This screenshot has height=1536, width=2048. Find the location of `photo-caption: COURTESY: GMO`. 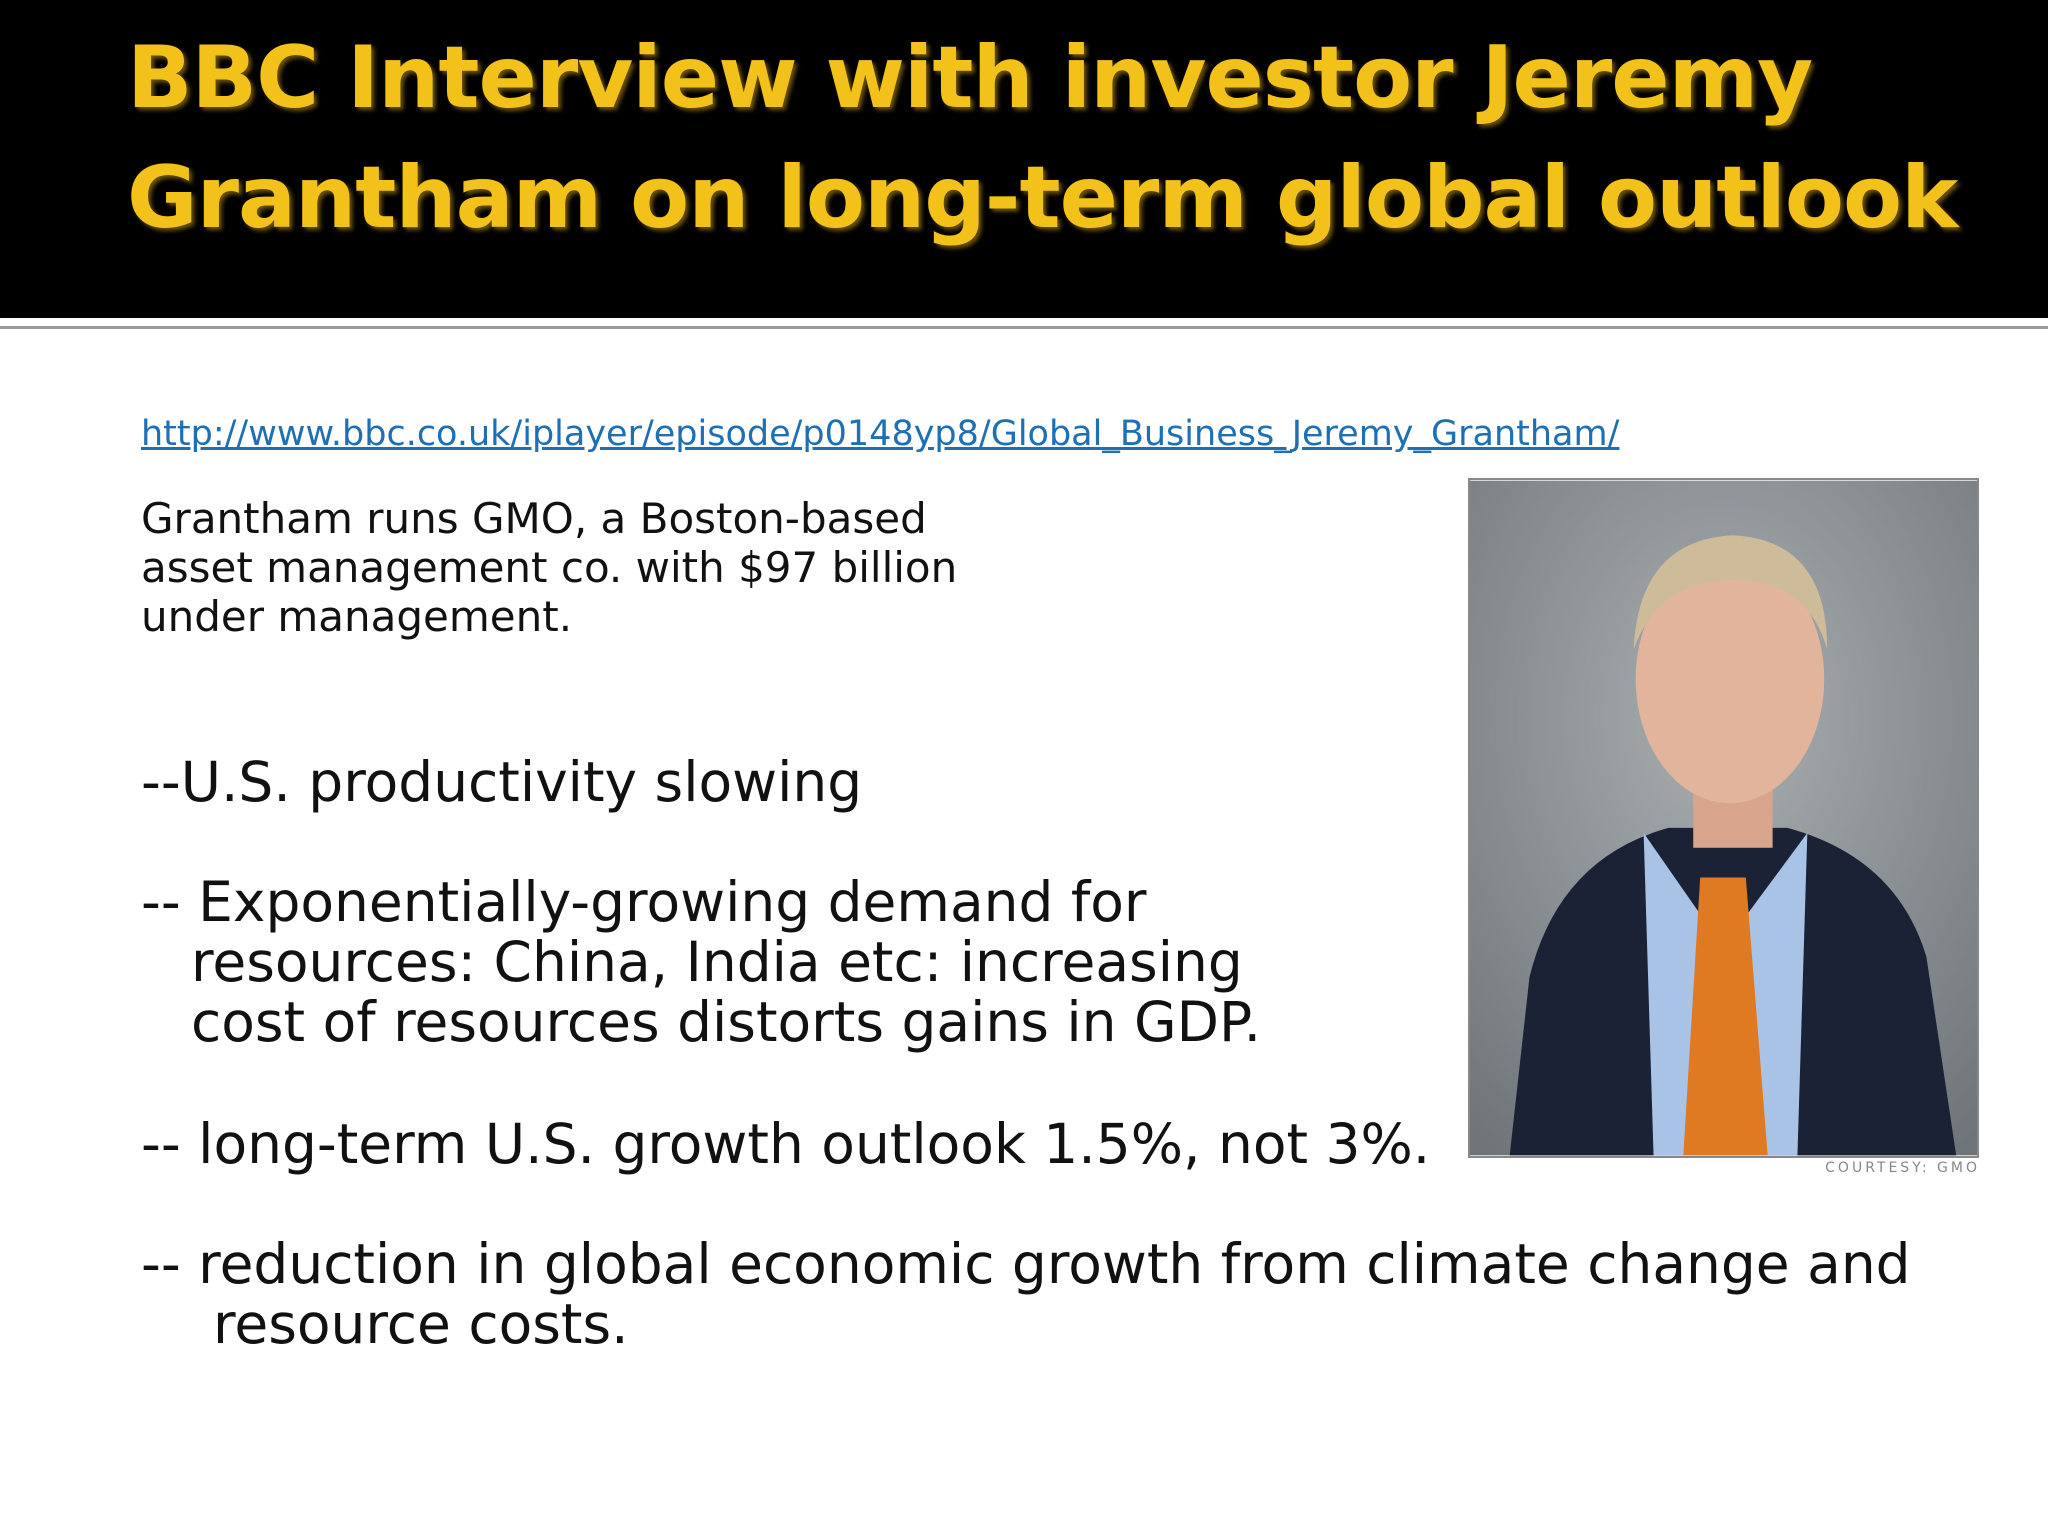

photo-caption: COURTESY: GMO is located at coordinates (1902, 1168).